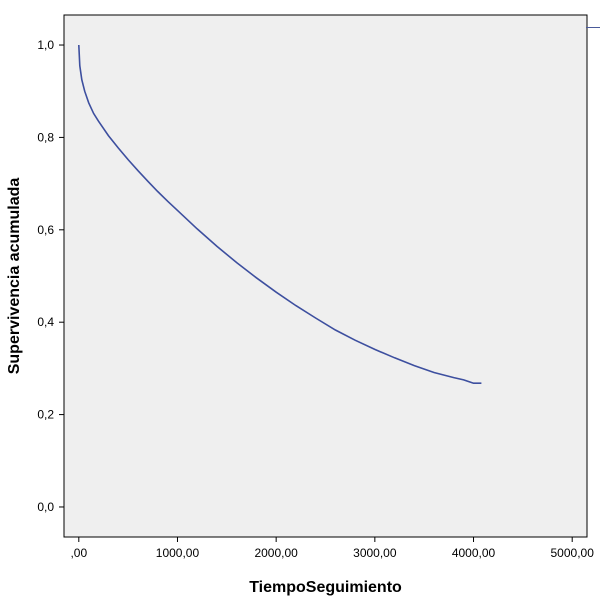 This screenshot has width=600, height=603. Describe the element at coordinates (375, 553) in the screenshot. I see `x-tick-label: 3000,00` at that location.